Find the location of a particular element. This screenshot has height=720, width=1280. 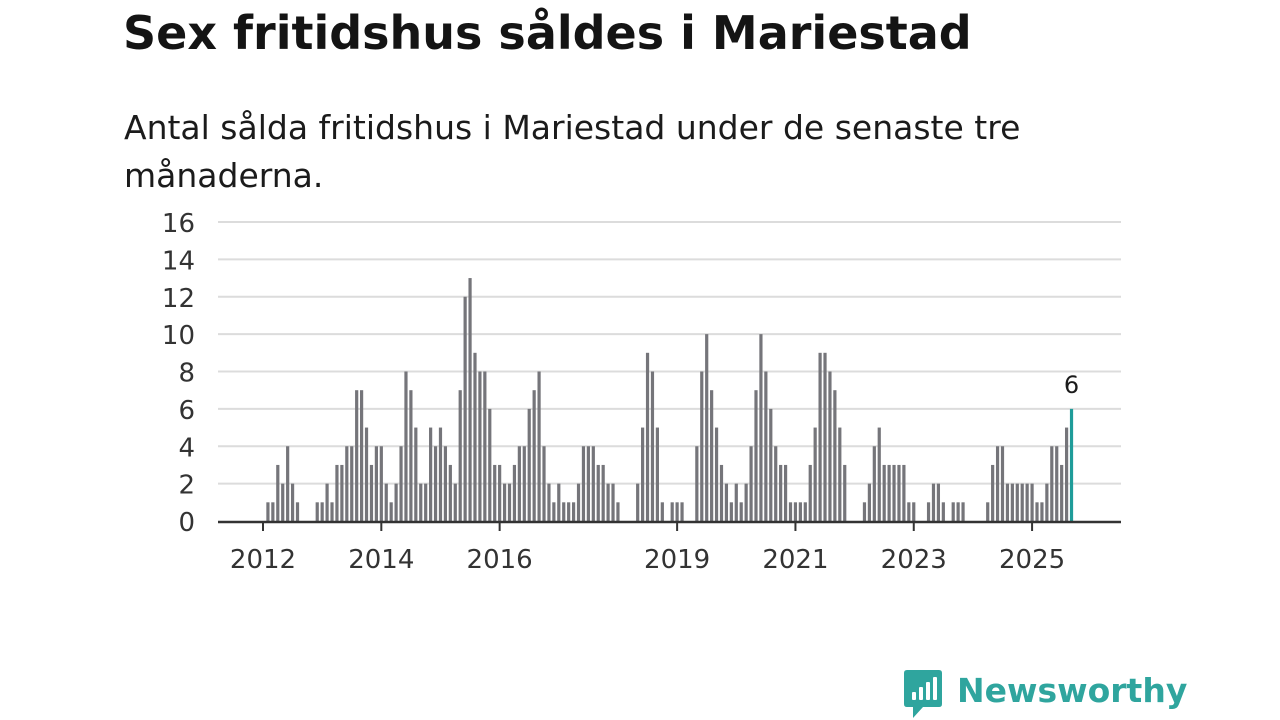

x-tick-label: 2014 is located at coordinates (381, 560).